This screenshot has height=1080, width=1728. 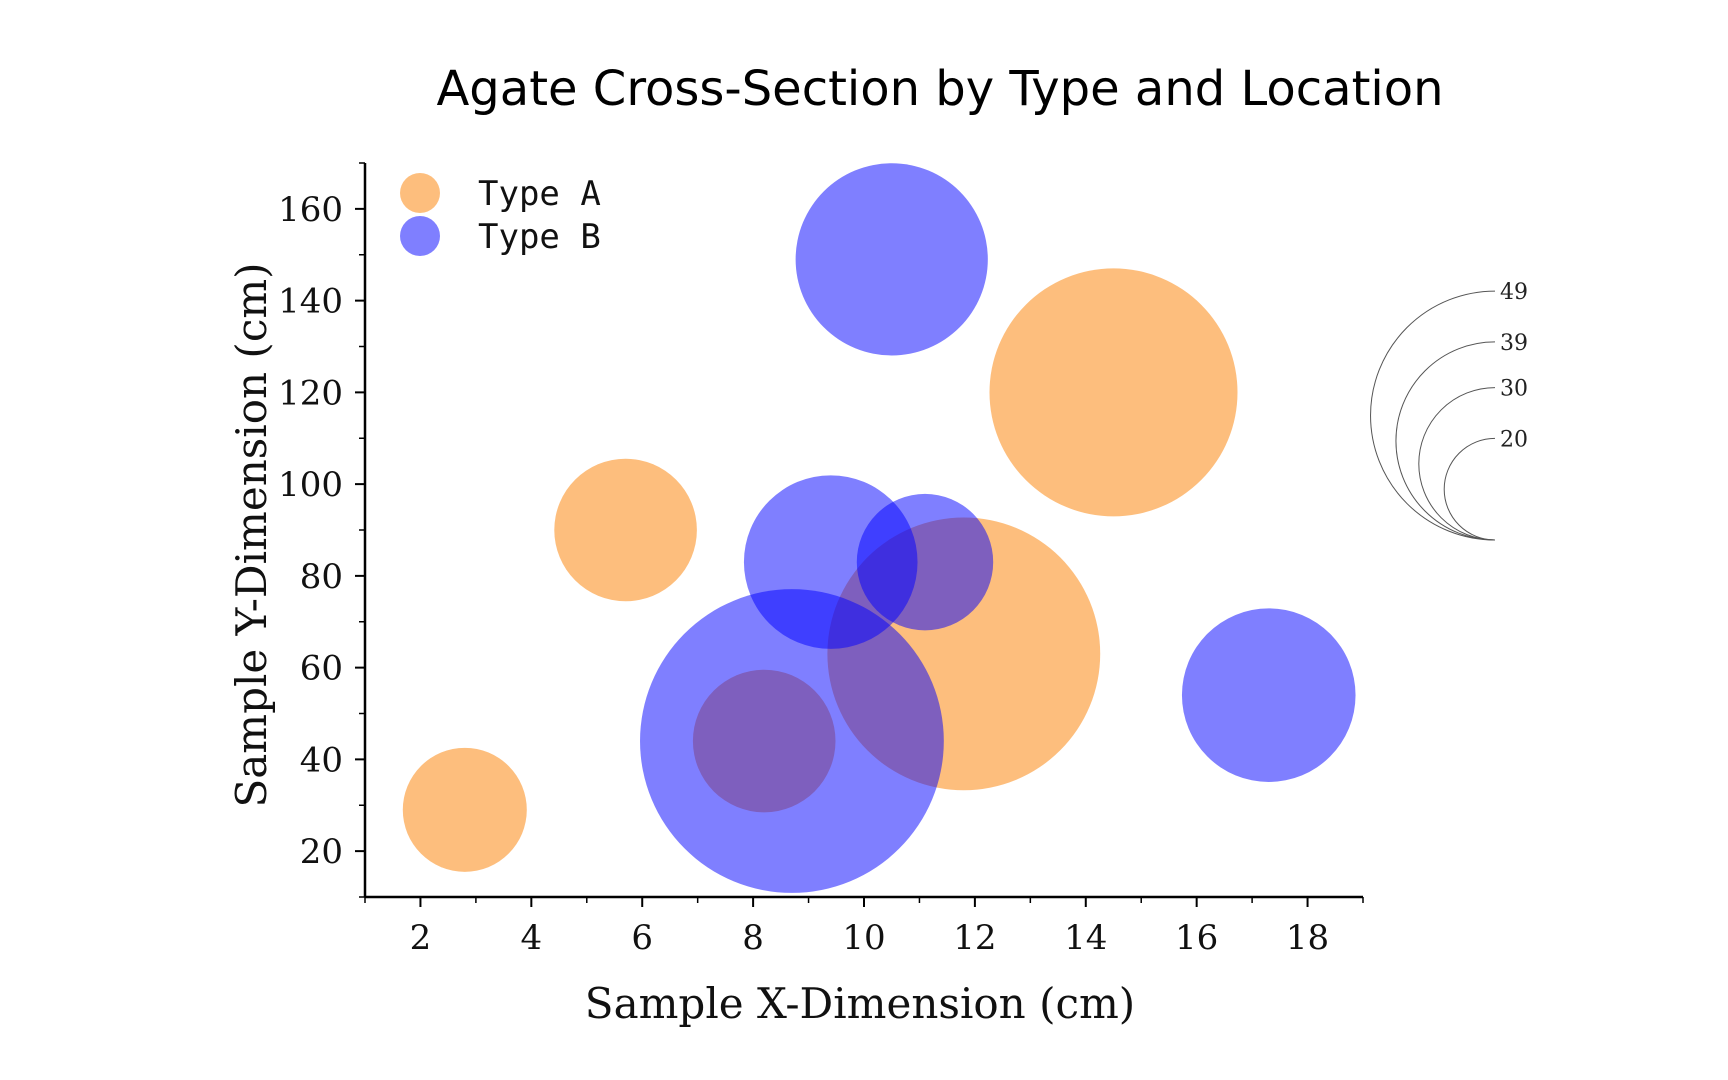 What do you see at coordinates (1085, 938) in the screenshot?
I see `x-tick-label: 14` at bounding box center [1085, 938].